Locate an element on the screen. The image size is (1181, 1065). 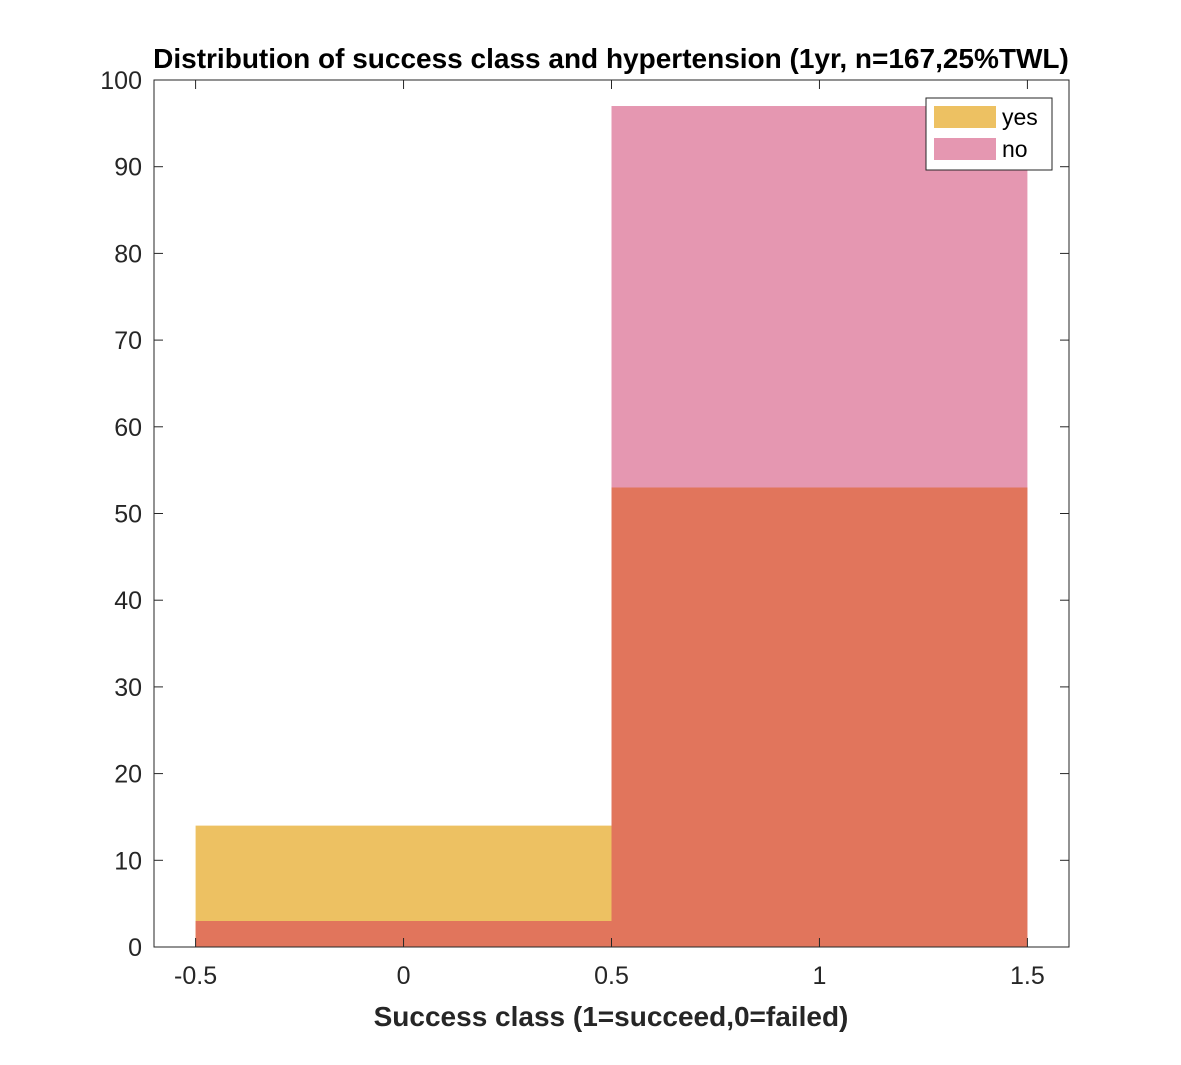
y-tick-label: 0 is located at coordinates (135, 948).